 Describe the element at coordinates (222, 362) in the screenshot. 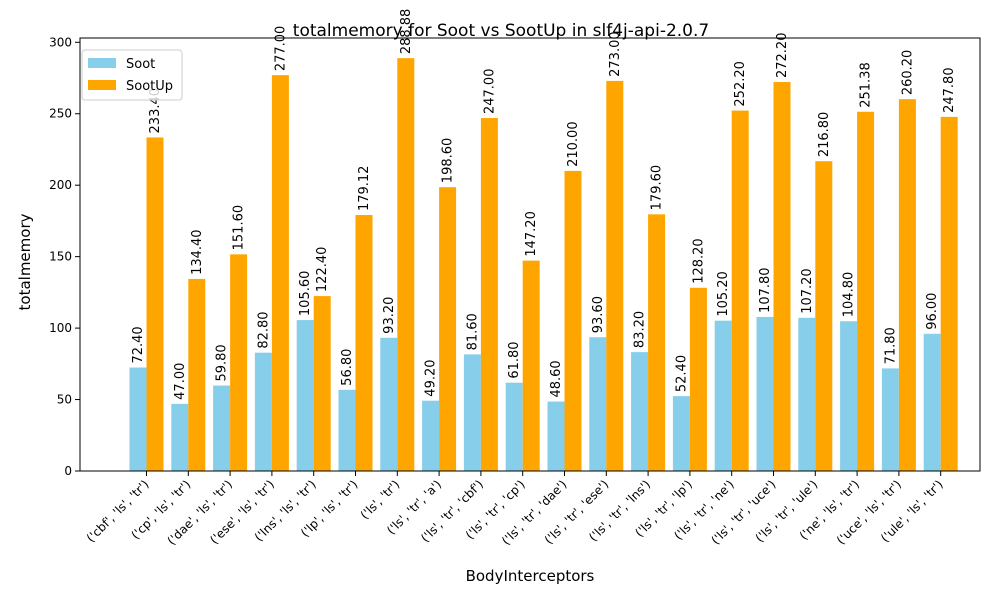

I see `bar-label-soot-2: 59.80` at that location.